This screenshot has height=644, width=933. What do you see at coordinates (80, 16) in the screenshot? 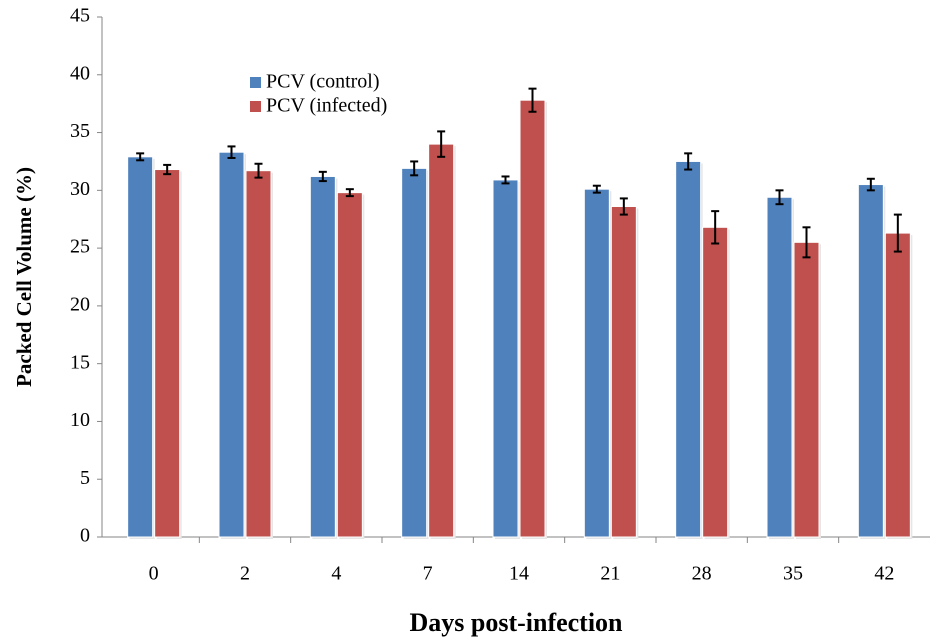
I see `y-tick-label: 45` at bounding box center [80, 16].